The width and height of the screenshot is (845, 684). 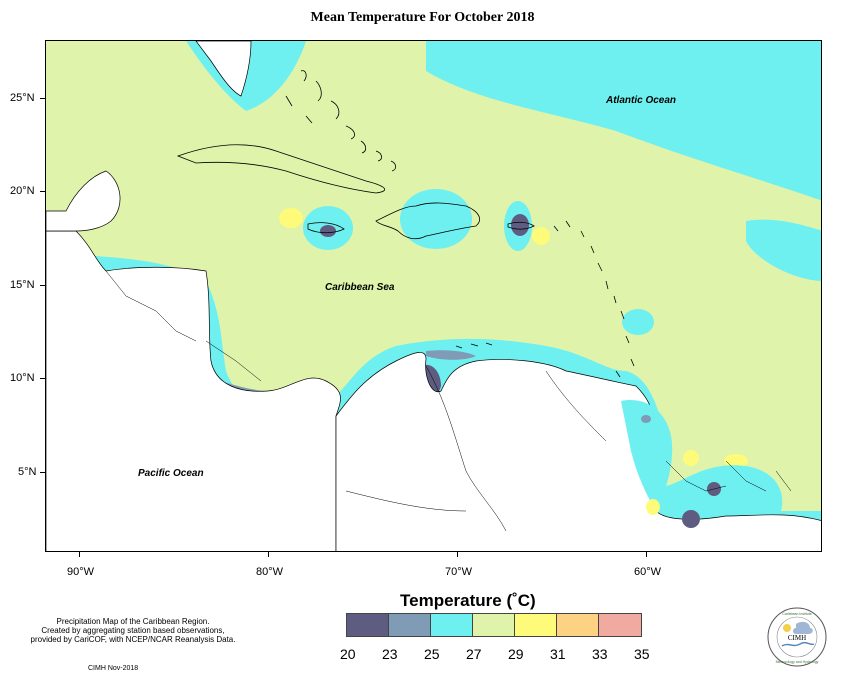 What do you see at coordinates (432, 654) in the screenshot?
I see `legend-tick-label: 25` at bounding box center [432, 654].